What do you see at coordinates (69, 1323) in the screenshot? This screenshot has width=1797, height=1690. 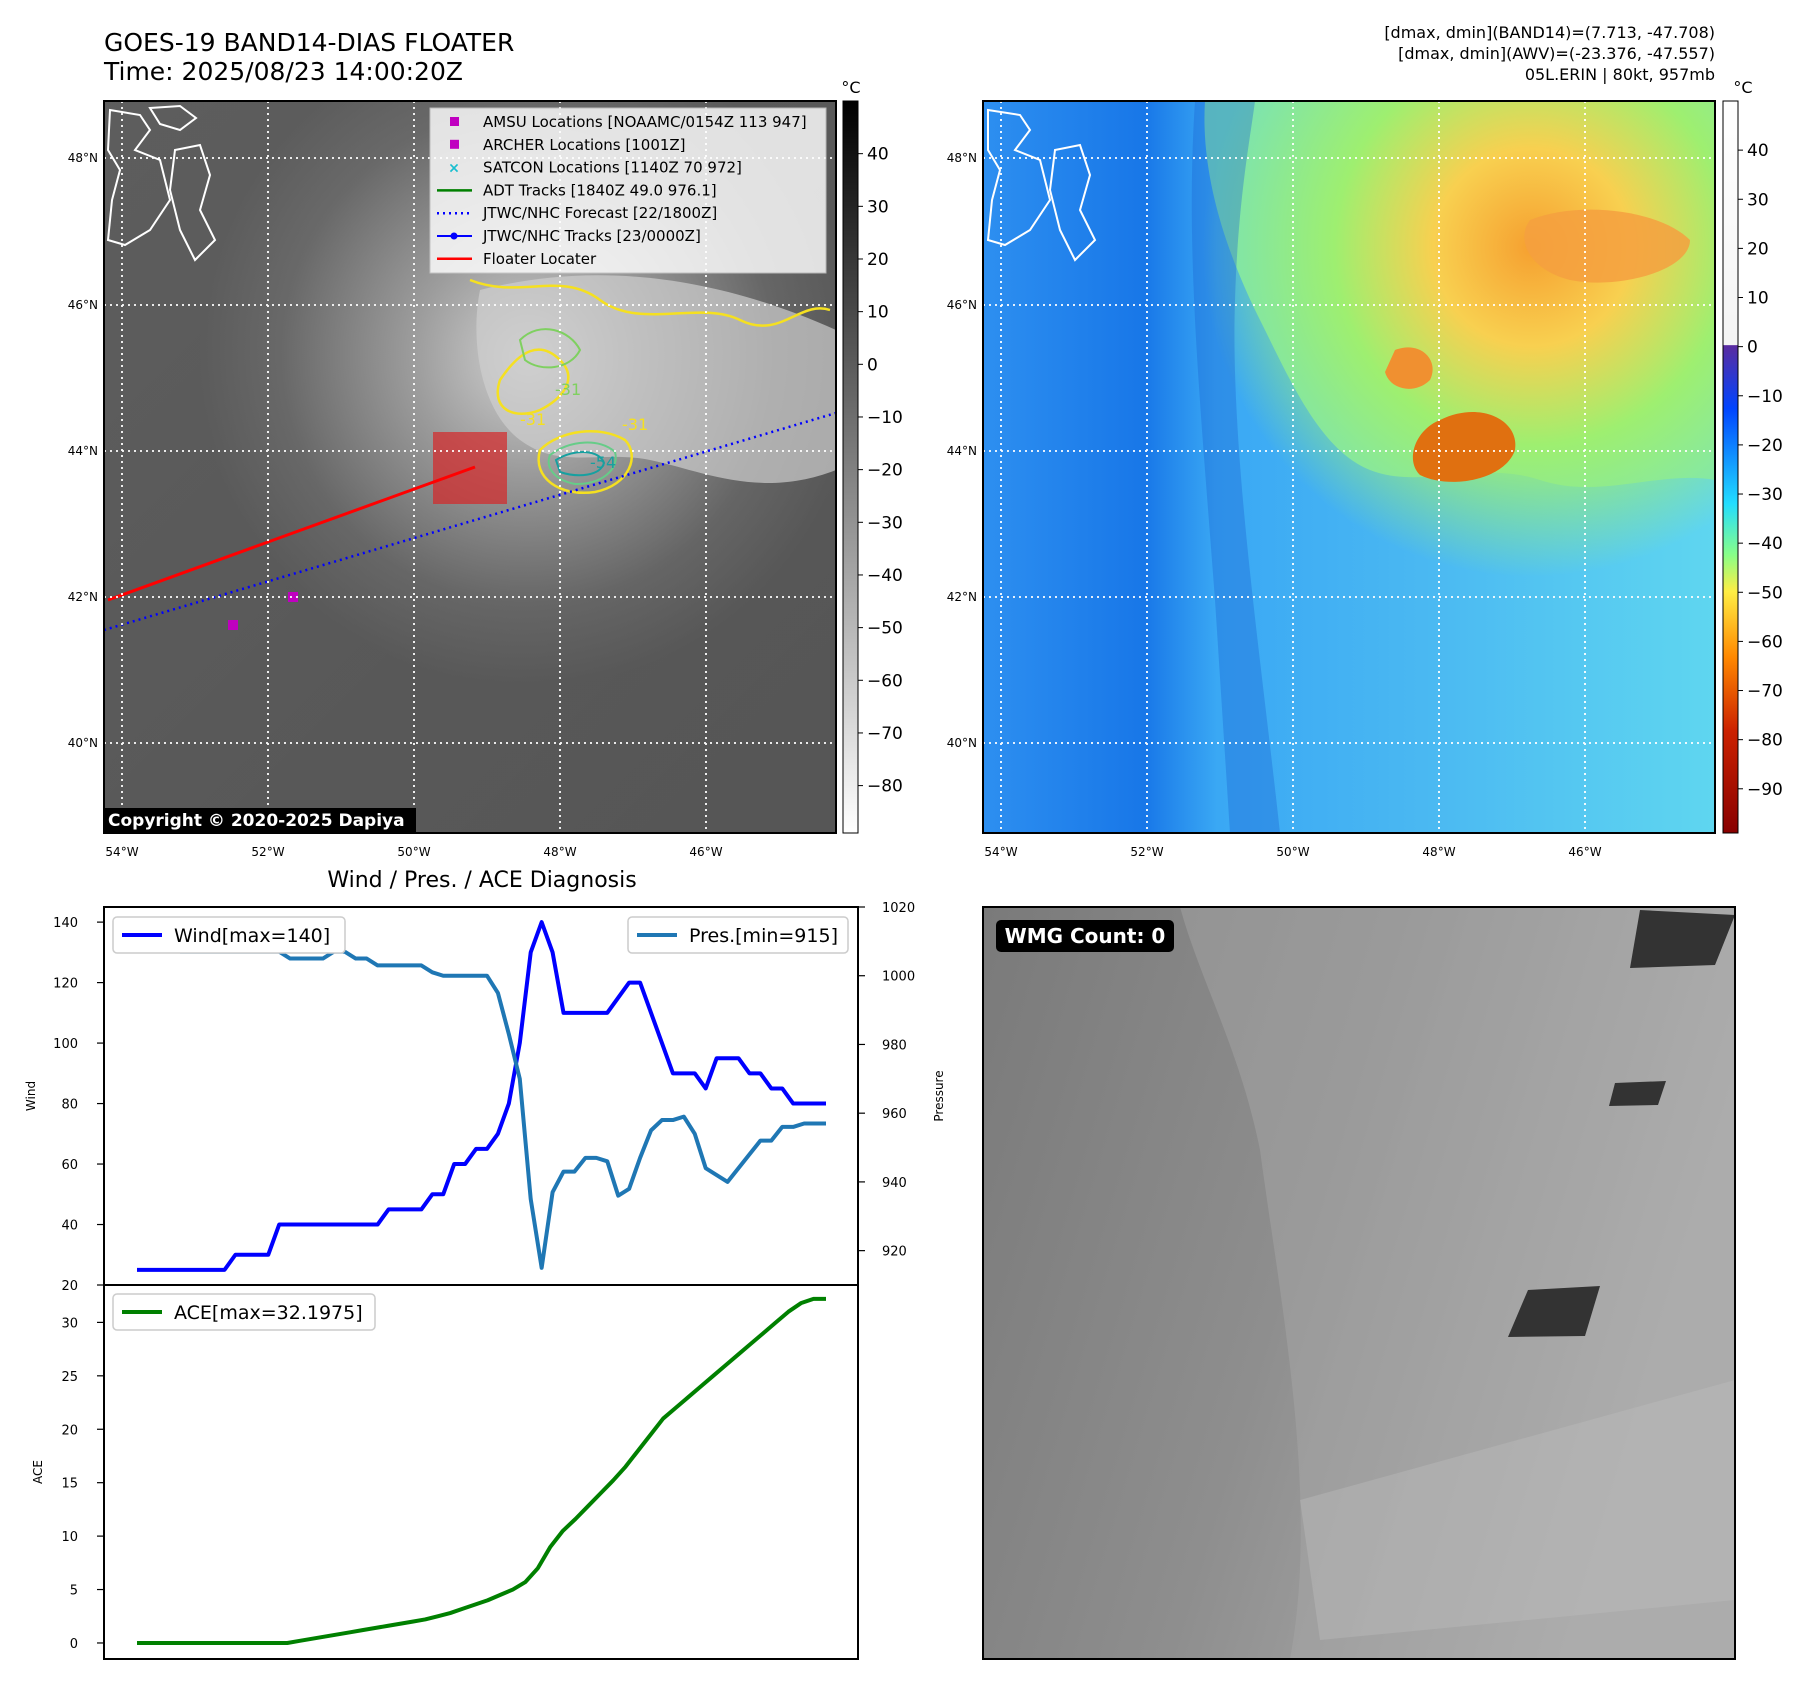 I see `ace-tick-label: 30` at bounding box center [69, 1323].